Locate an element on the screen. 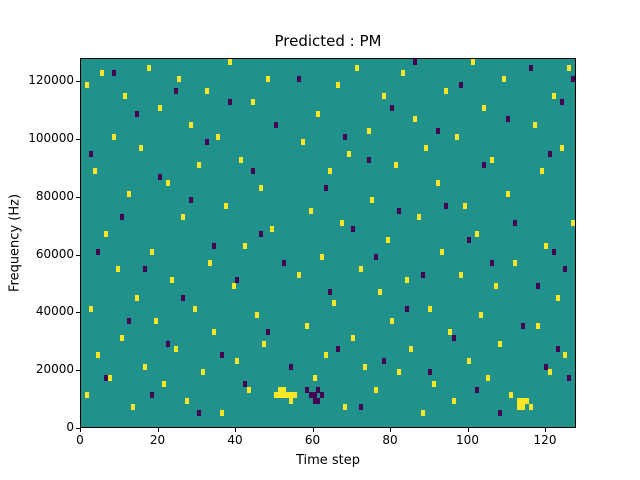 Image resolution: width=640 pixels, height=480 pixels. x-axis-label: Time step is located at coordinates (328, 460).